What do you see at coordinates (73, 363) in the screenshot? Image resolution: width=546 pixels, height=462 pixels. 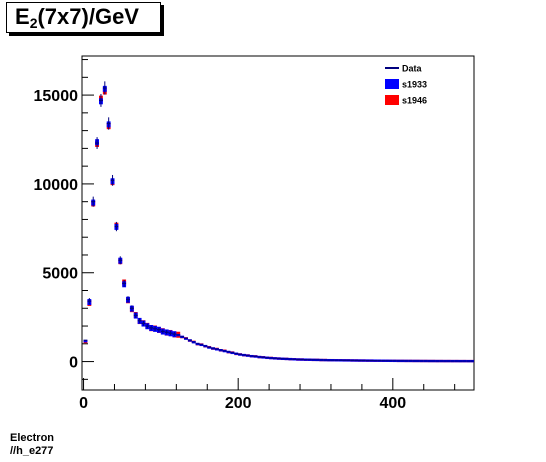 I see `y-tick-label: 0` at bounding box center [73, 363].